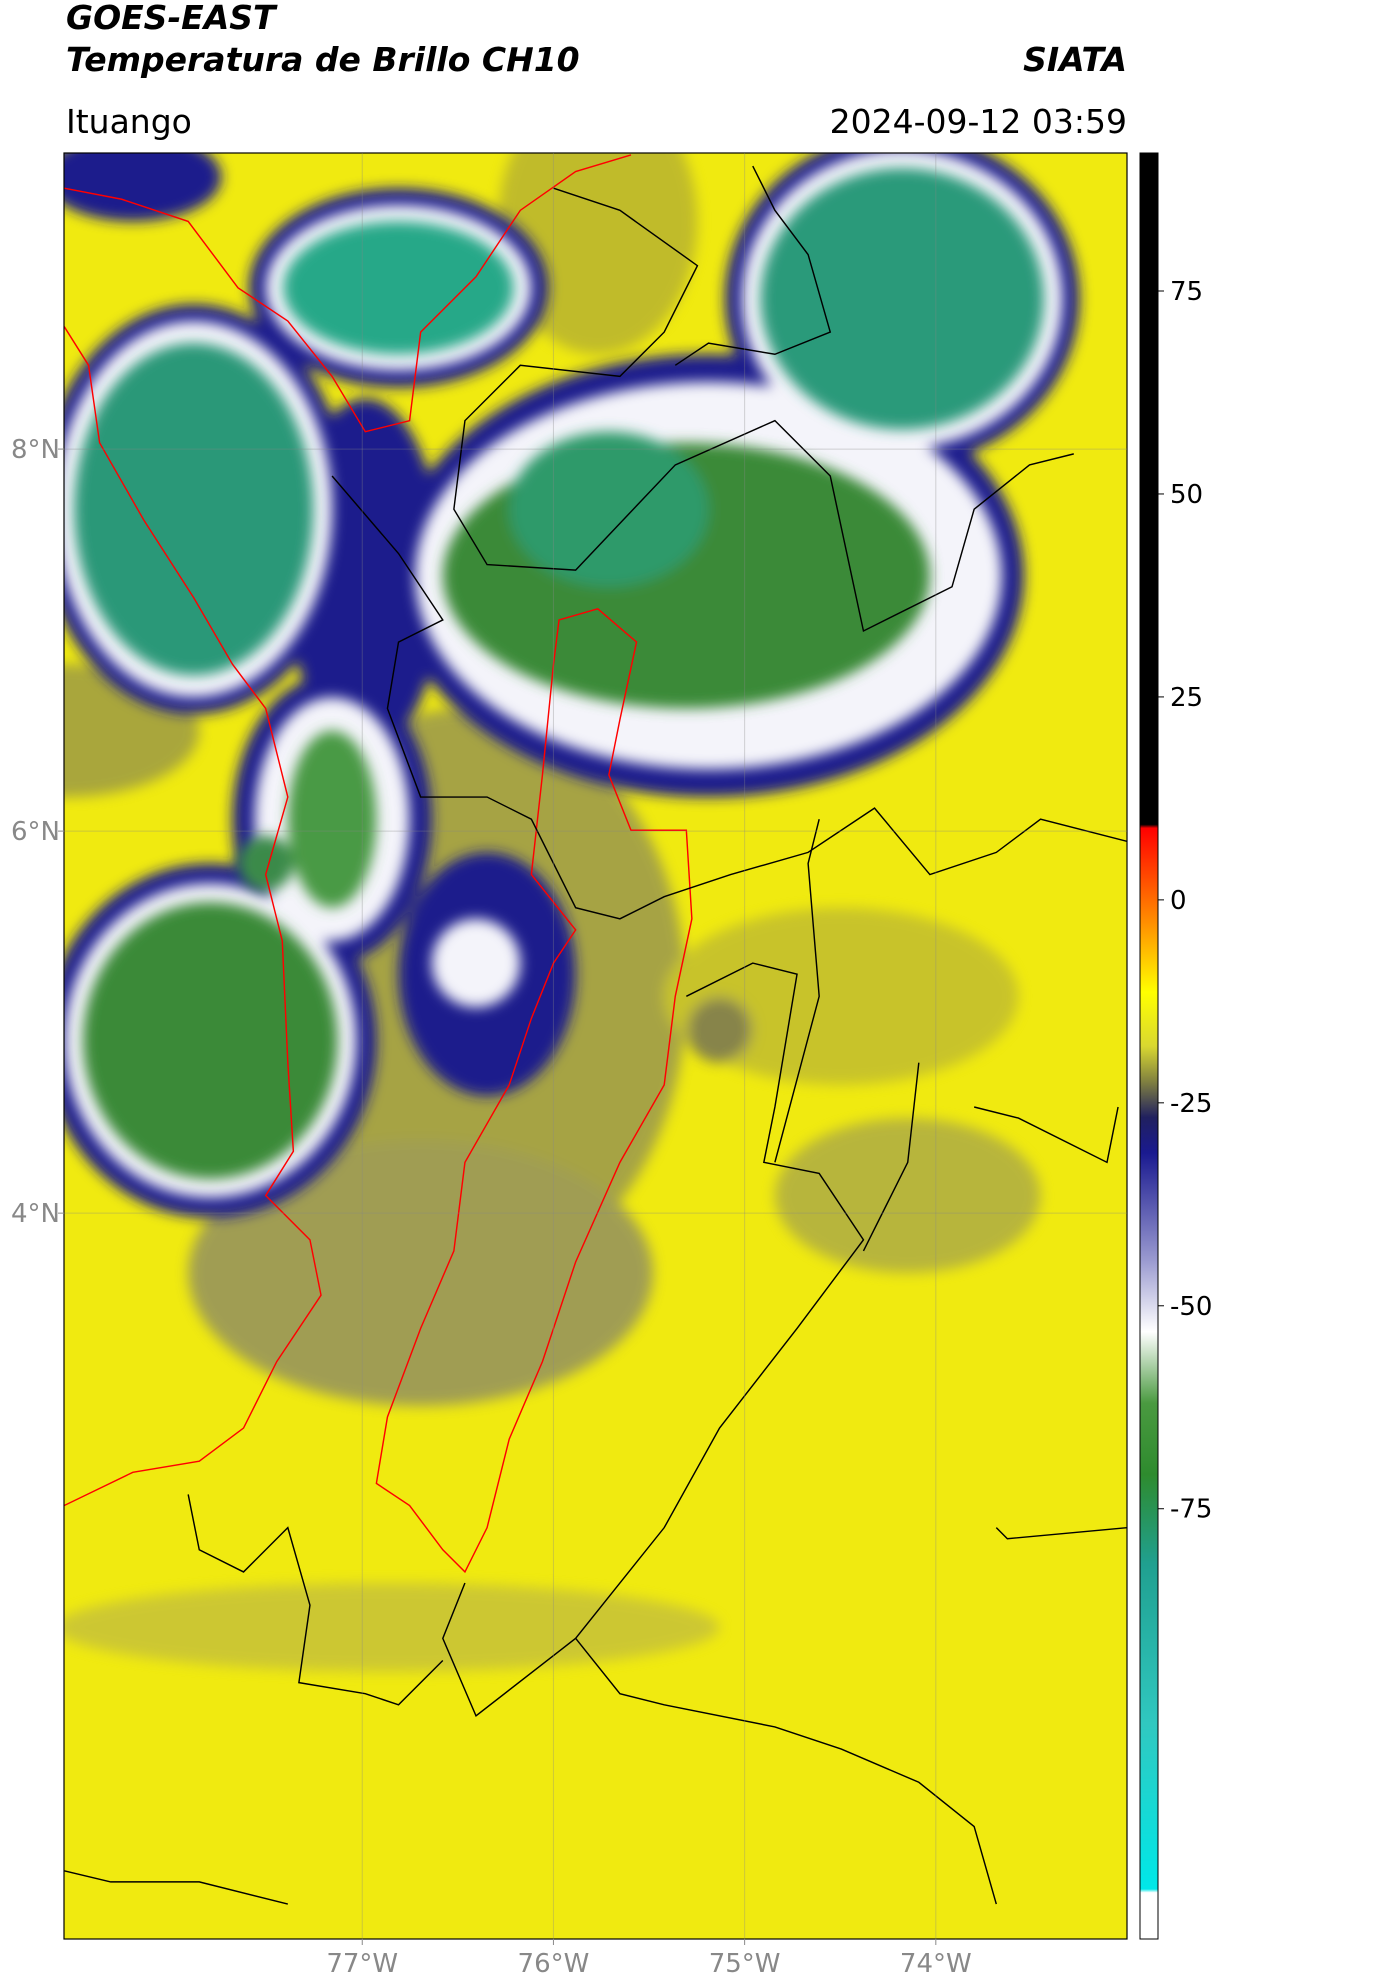 Image resolution: width=1384 pixels, height=1981 pixels. Describe the element at coordinates (35, 450) in the screenshot. I see `y-tick-label: 8°N` at that location.